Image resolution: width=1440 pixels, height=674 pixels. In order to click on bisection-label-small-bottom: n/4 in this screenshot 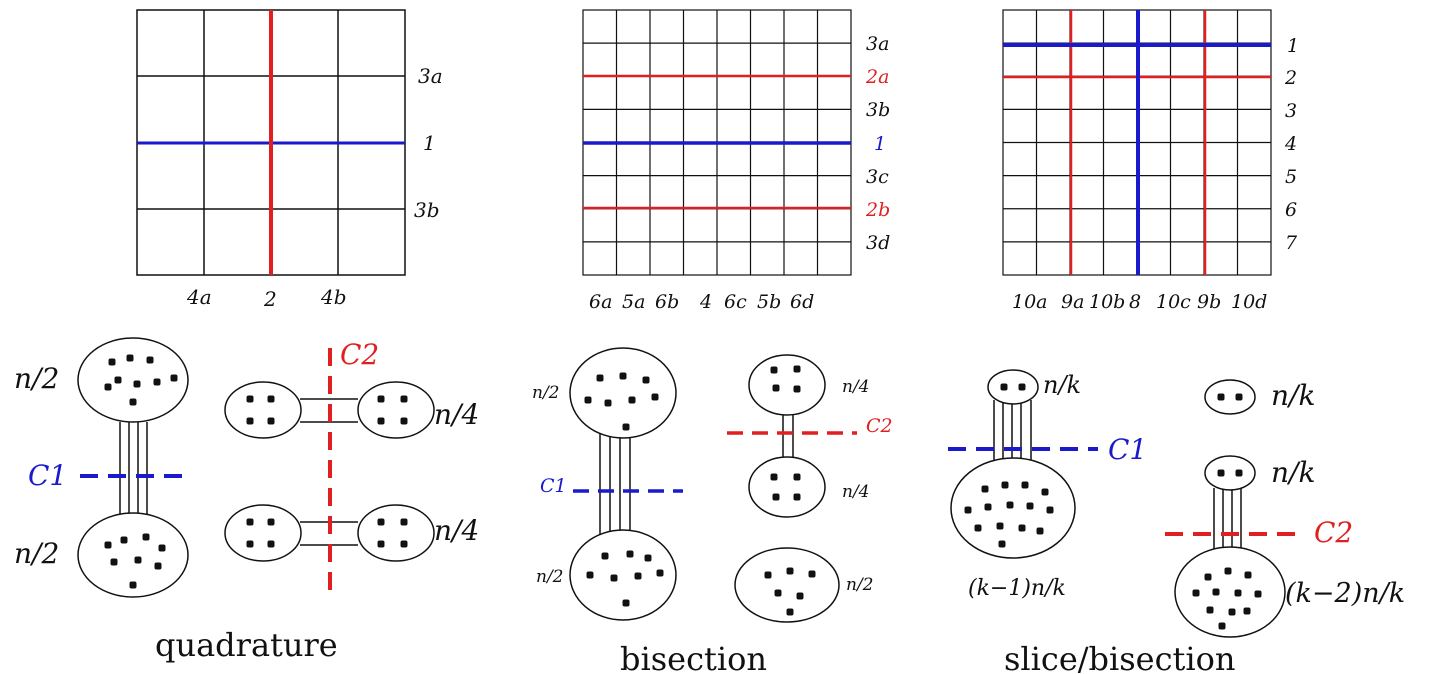, I will do `click(856, 492)`.